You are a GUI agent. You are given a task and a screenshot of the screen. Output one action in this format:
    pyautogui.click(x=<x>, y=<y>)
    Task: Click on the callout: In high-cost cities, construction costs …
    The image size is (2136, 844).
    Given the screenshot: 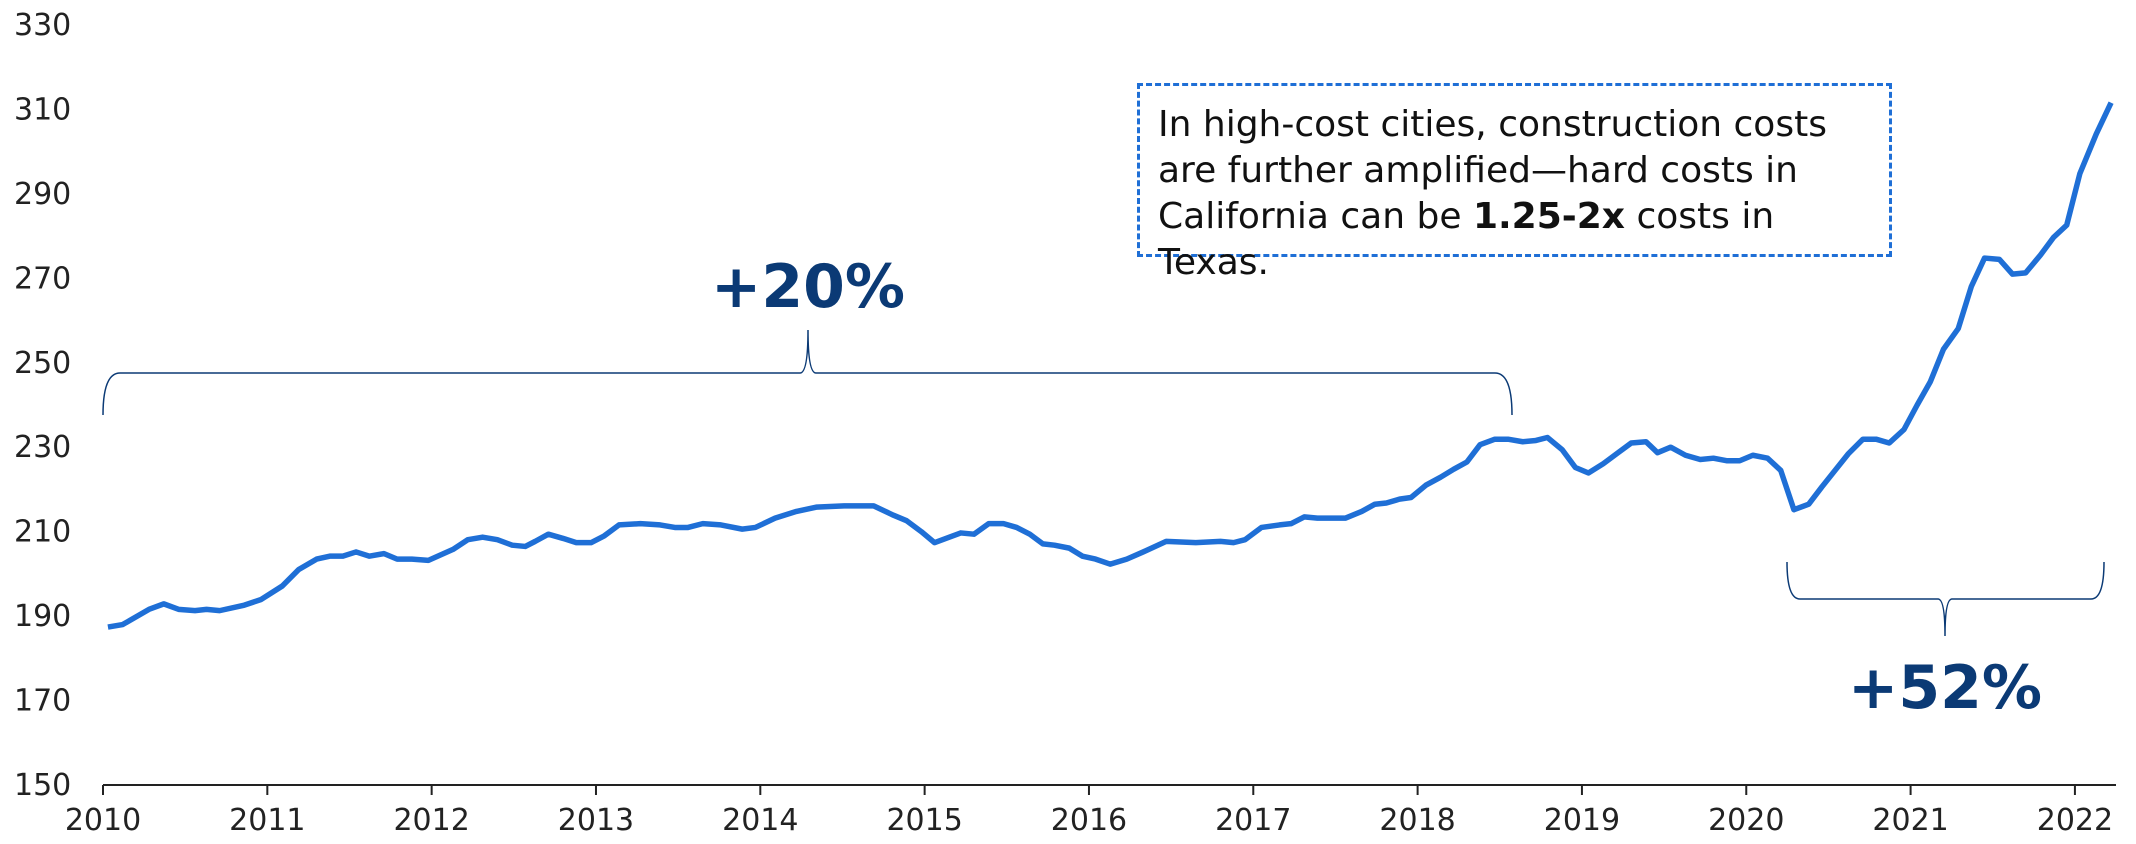 What is the action you would take?
    pyautogui.click(x=1514, y=183)
    